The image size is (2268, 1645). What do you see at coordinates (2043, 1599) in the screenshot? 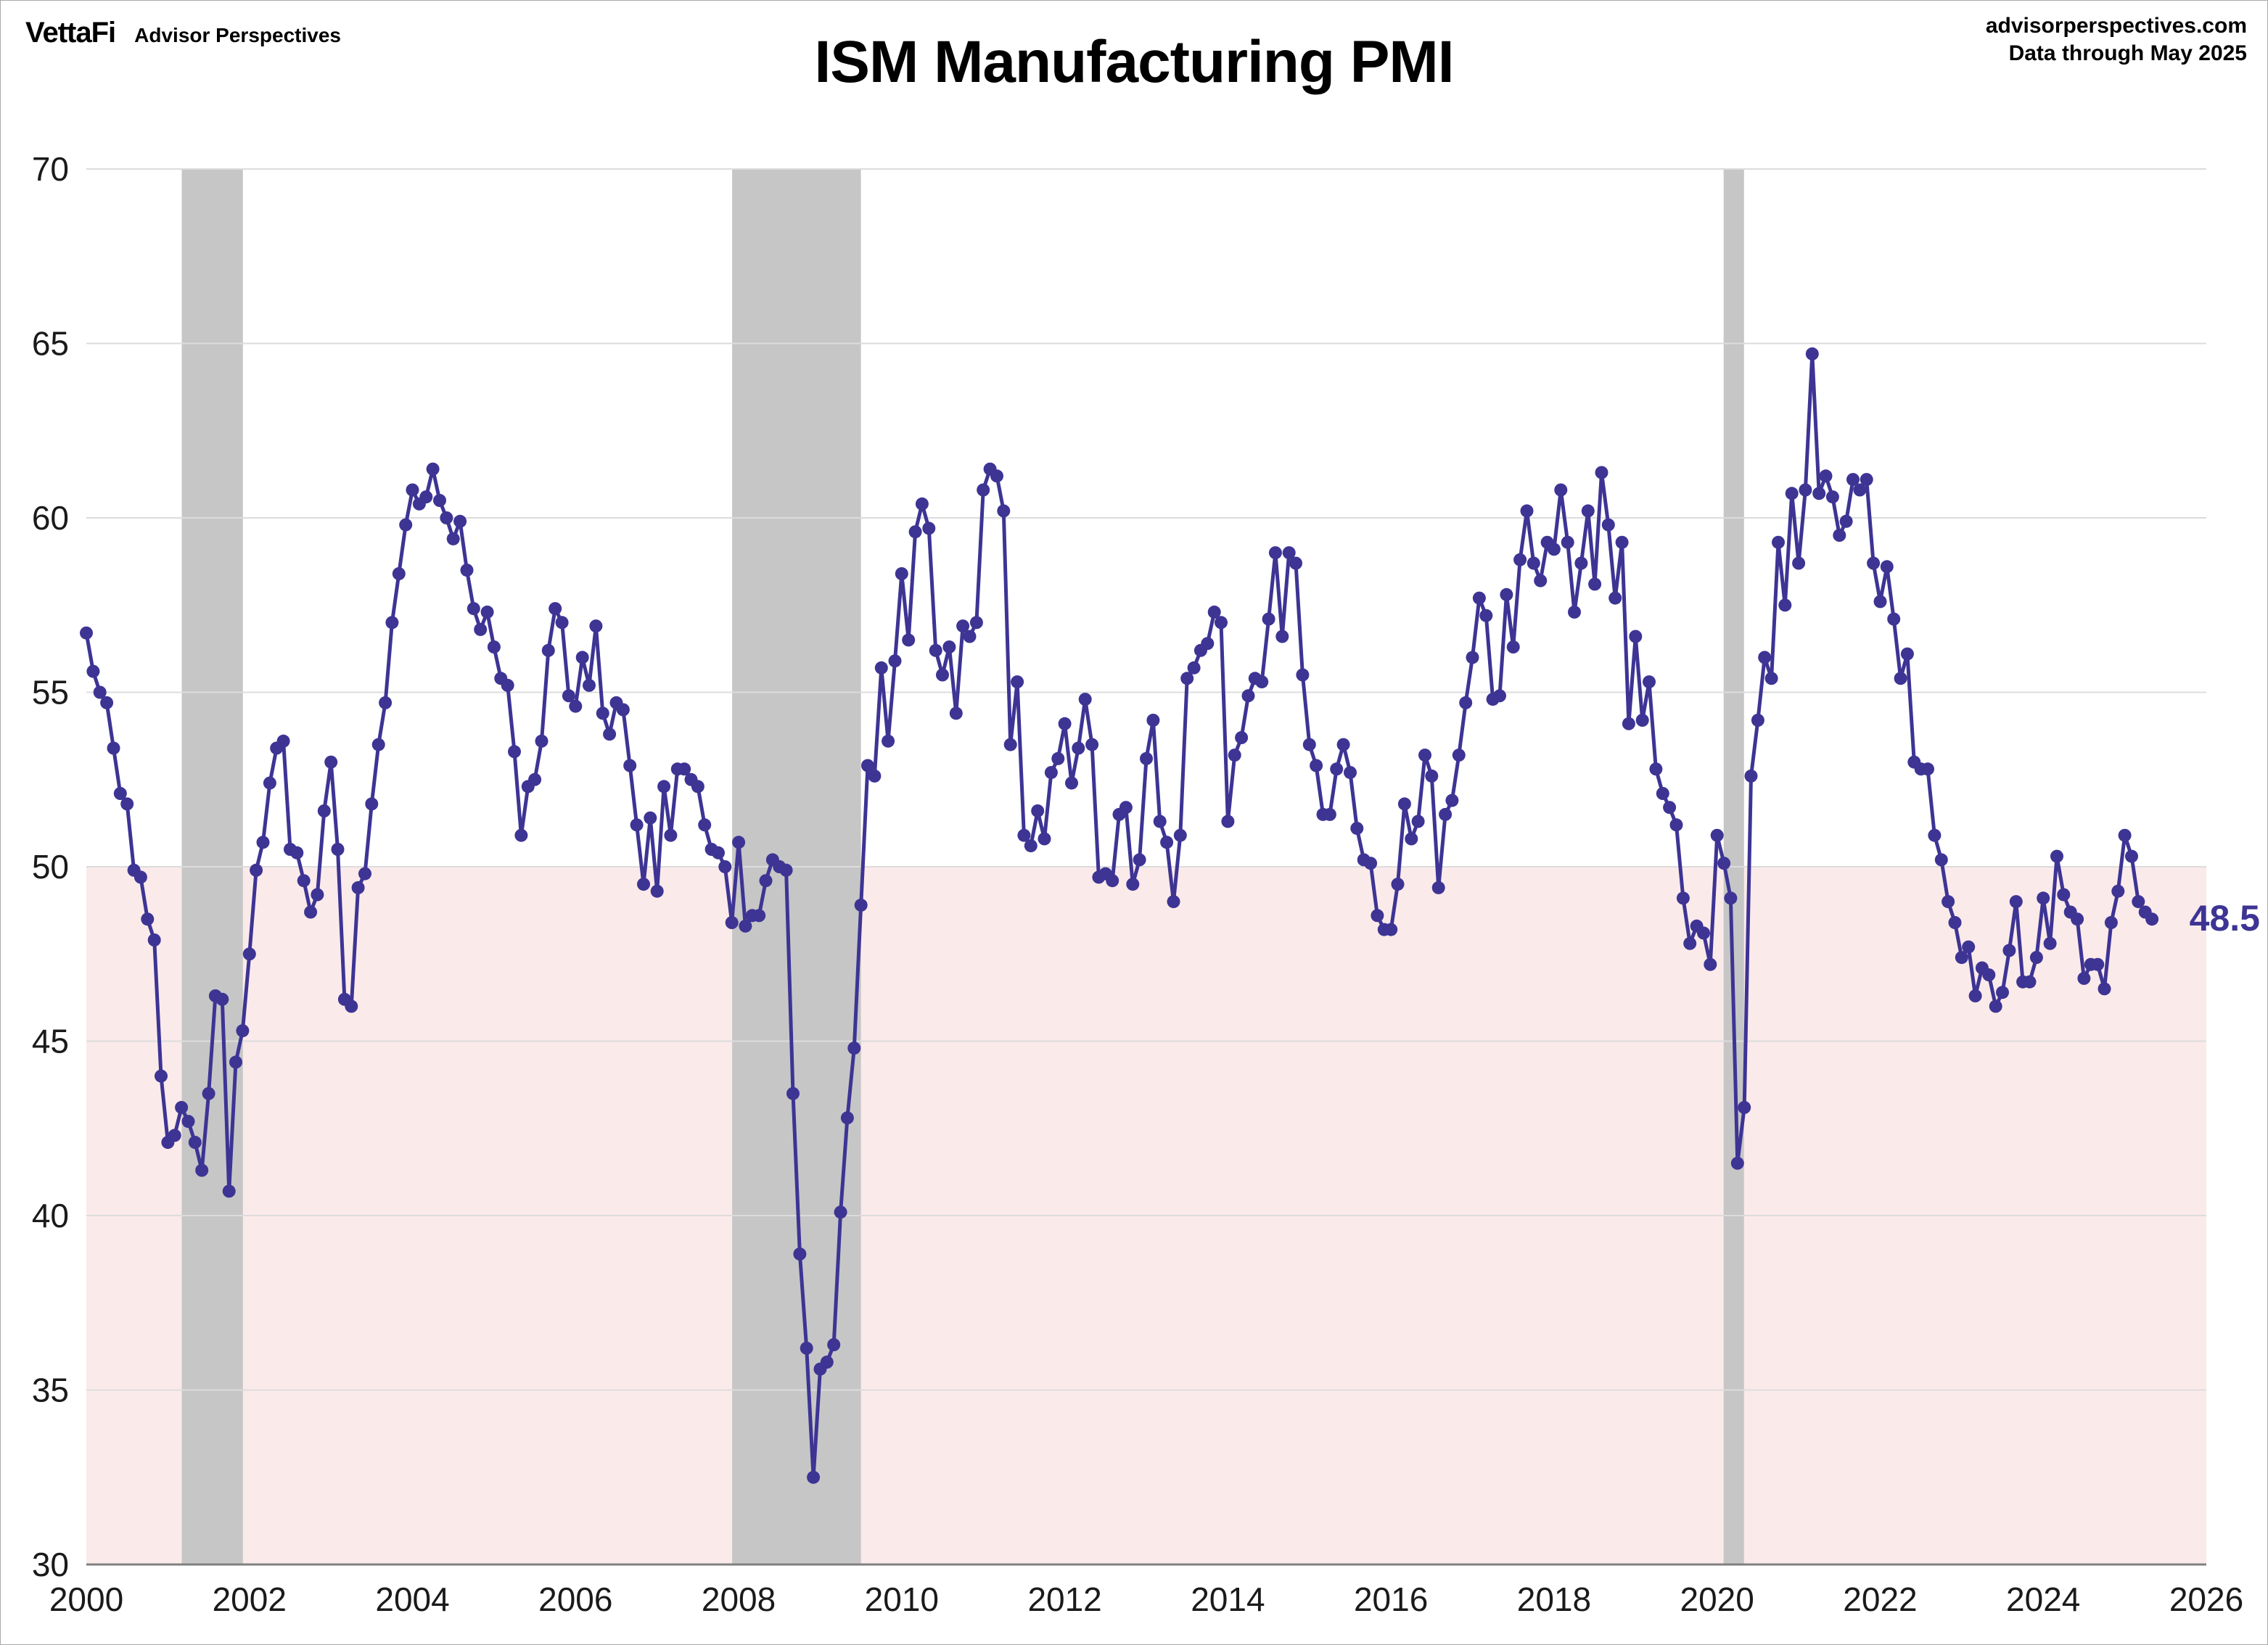
I see `x-tick-label: 2024` at bounding box center [2043, 1599].